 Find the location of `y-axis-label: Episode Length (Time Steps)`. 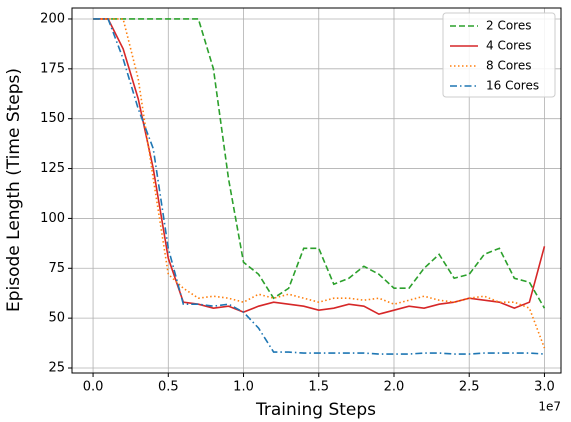

y-axis-label: Episode Length (Time Steps) is located at coordinates (14, 190).